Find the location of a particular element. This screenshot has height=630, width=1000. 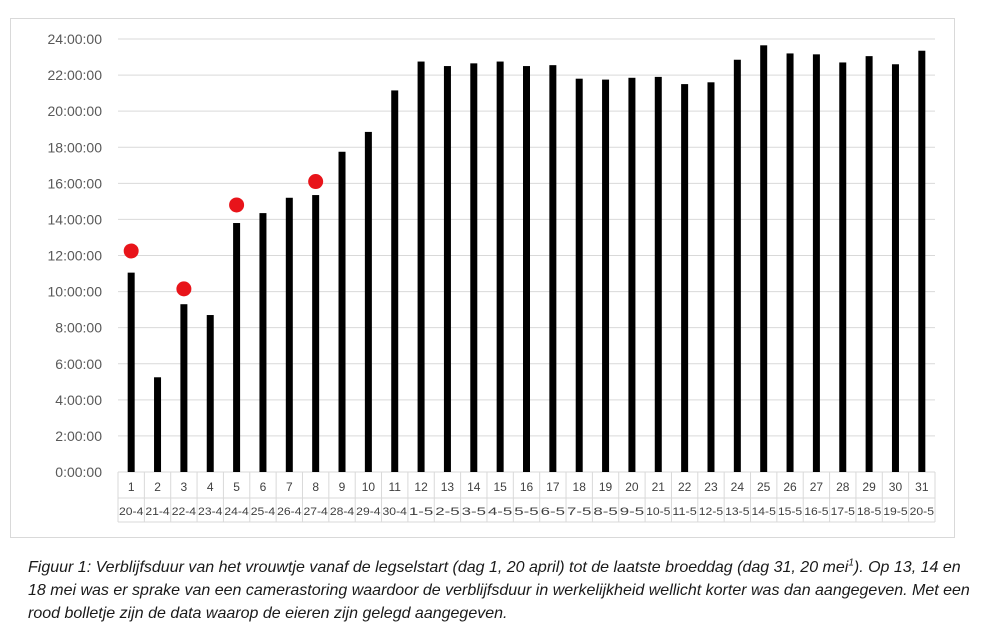

y-tick-label: 2:00:00 is located at coordinates (78, 436).